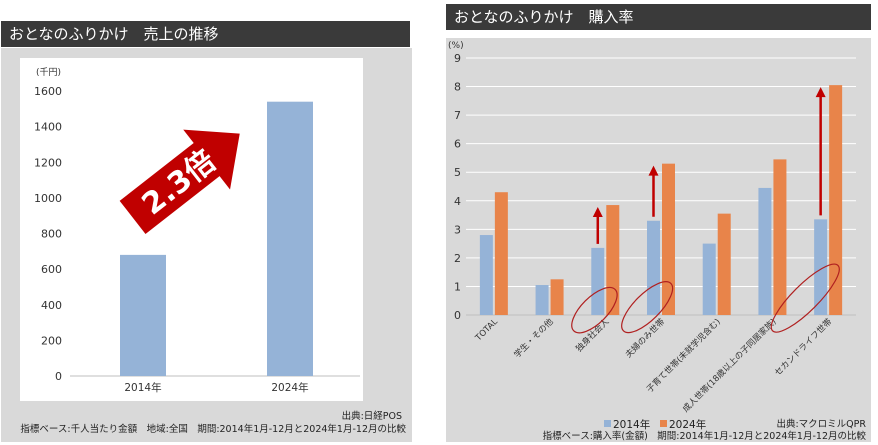 Image resolution: width=878 pixels, height=445 pixels. I want to click on right-y-tick-label: 9, so click(457, 58).